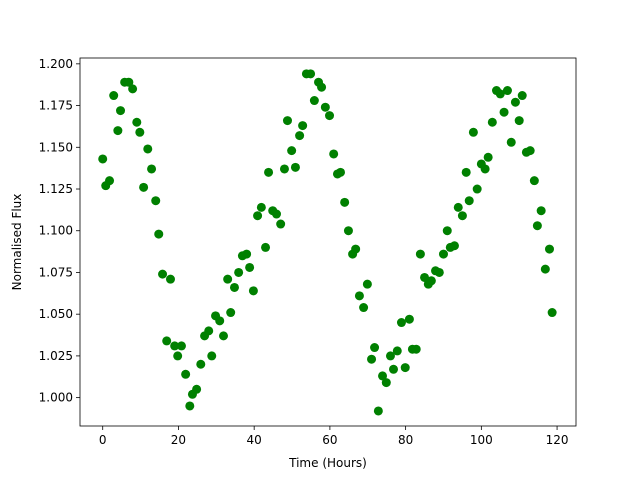  What do you see at coordinates (103, 440) in the screenshot?
I see `x-tick-label: 0` at bounding box center [103, 440].